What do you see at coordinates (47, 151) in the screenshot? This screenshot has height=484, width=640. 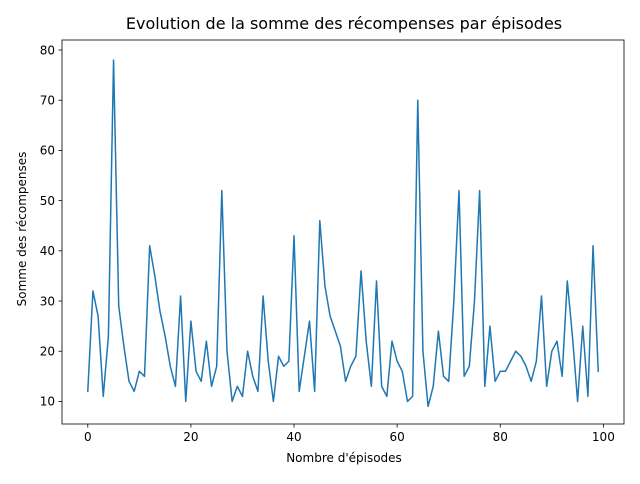 I see `y-tick-label: 60` at bounding box center [47, 151].